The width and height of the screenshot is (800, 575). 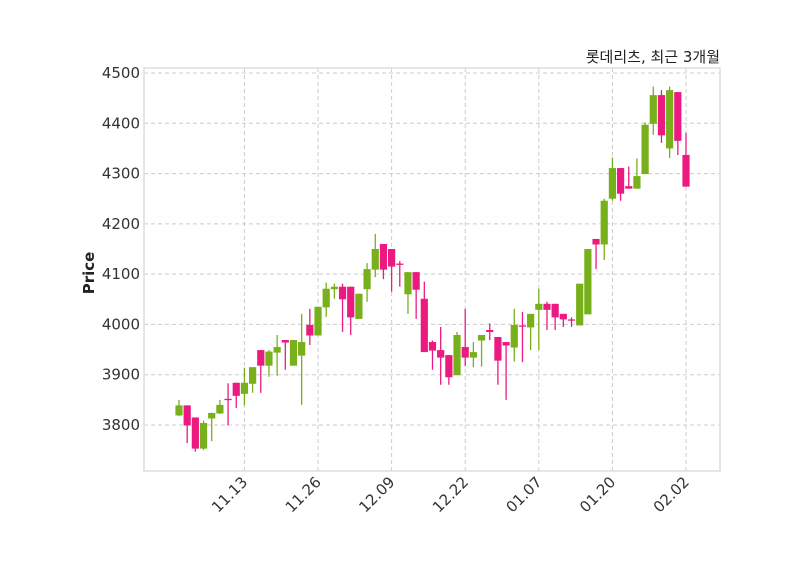 What do you see at coordinates (121, 324) in the screenshot?
I see `y-tick-label: 4000` at bounding box center [121, 324].